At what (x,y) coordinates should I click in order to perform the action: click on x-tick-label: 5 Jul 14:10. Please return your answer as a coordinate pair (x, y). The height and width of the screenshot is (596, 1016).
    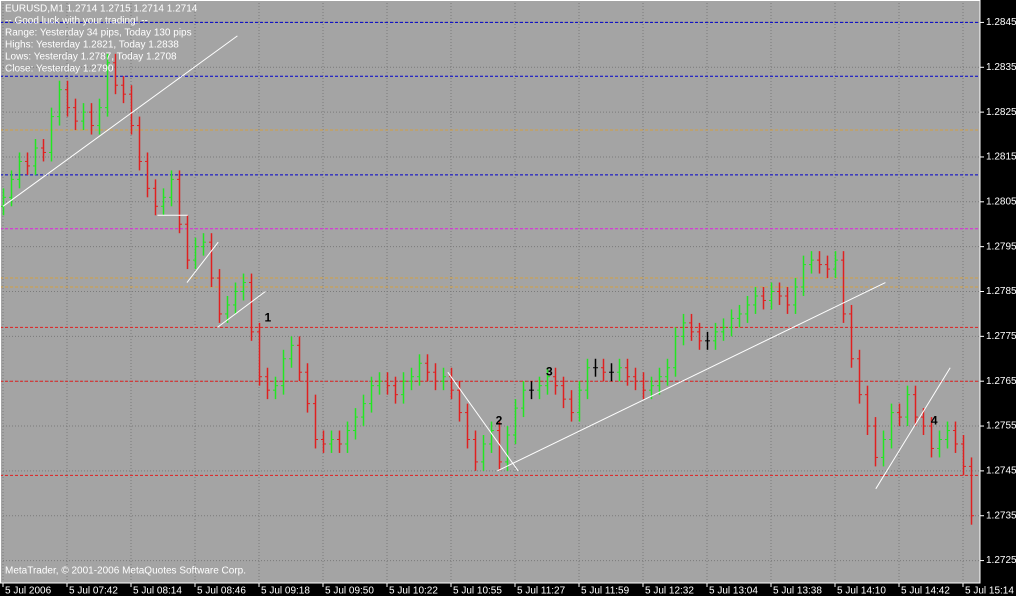
    Looking at the image, I should click on (861, 591).